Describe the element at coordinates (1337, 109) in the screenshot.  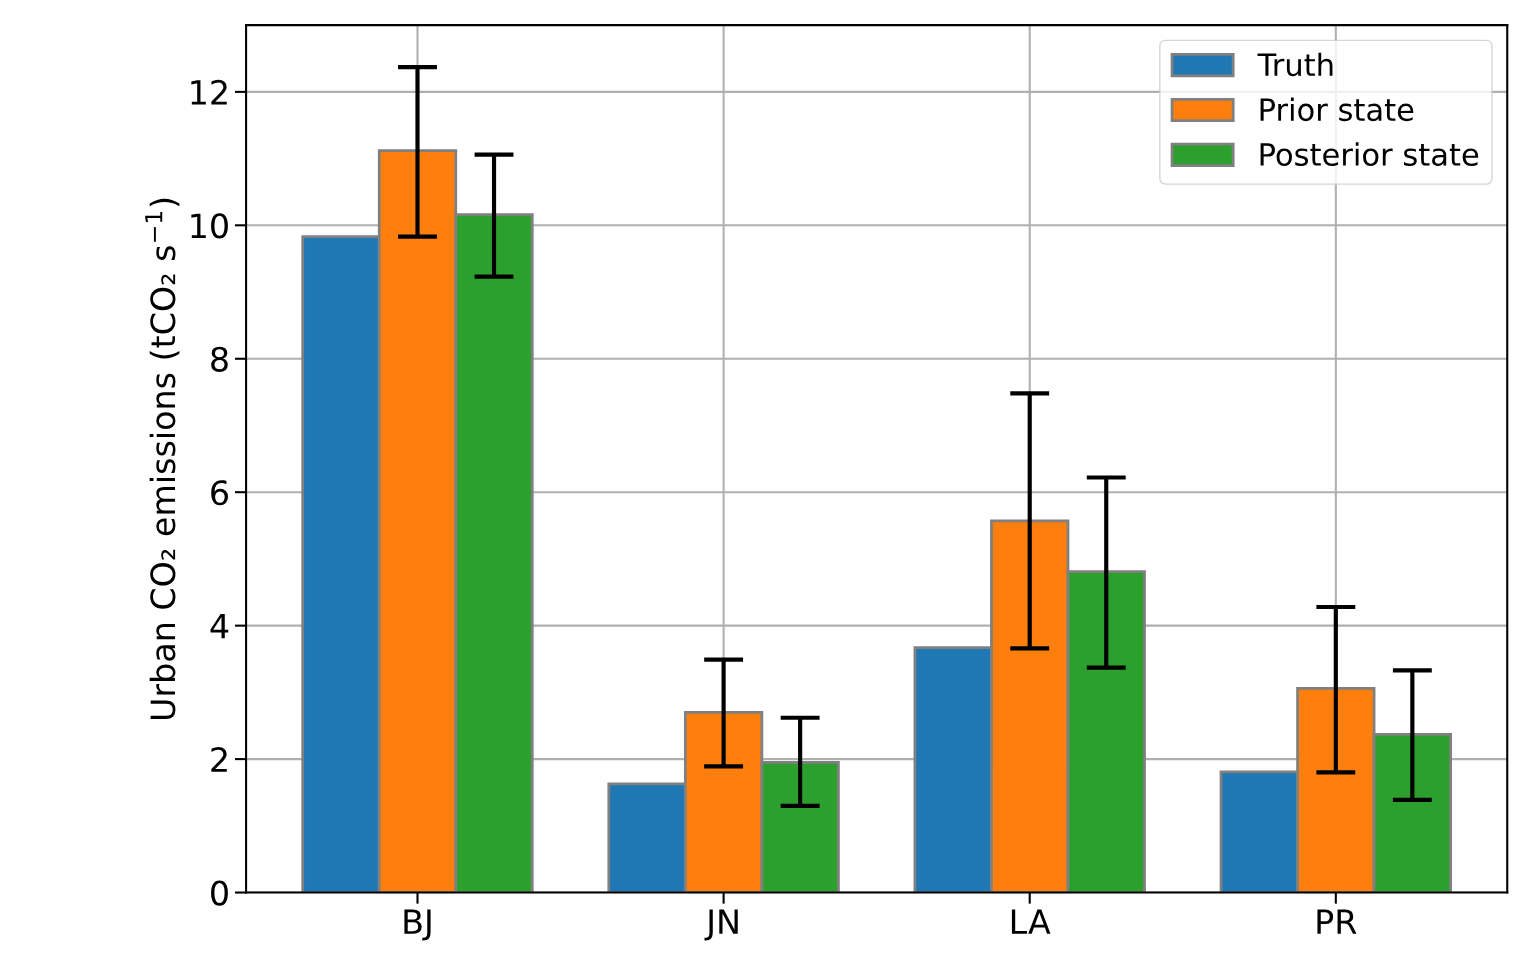
I see `legend-label: Prior state` at that location.